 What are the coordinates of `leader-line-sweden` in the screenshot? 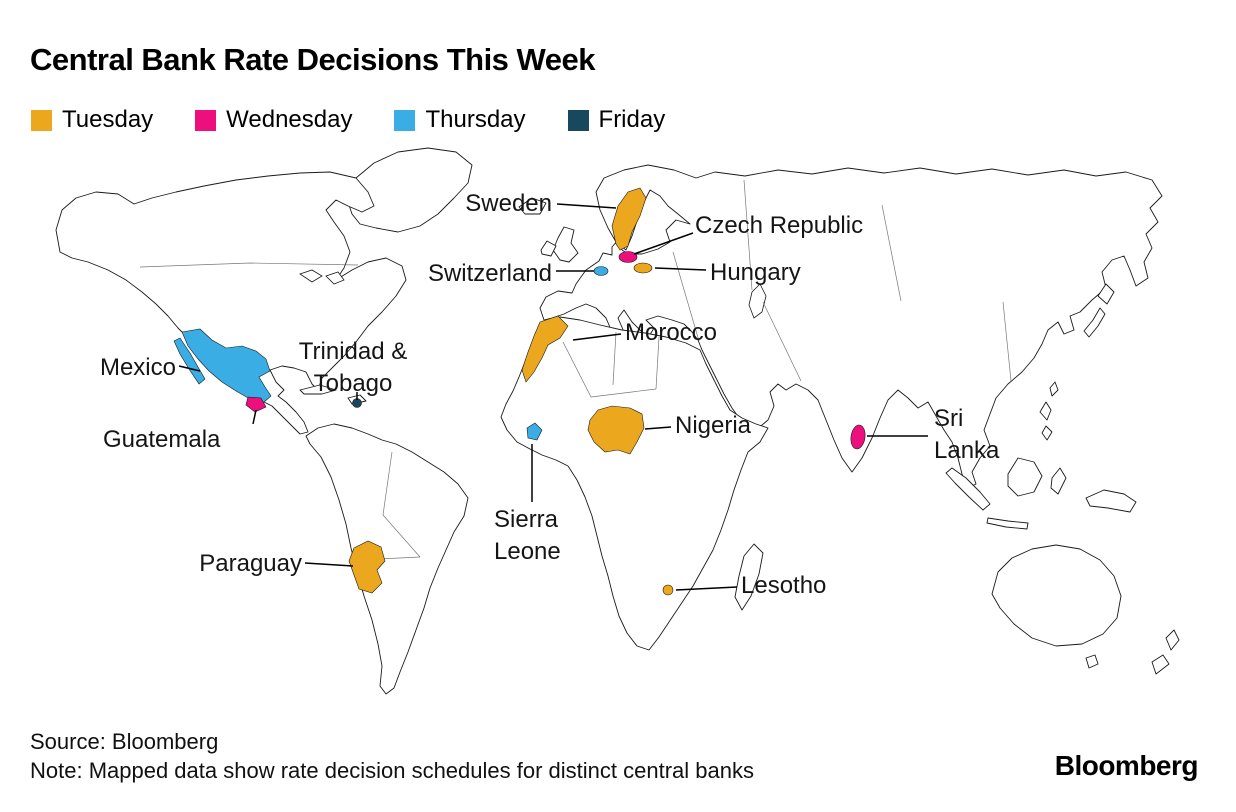 It's located at (586, 206).